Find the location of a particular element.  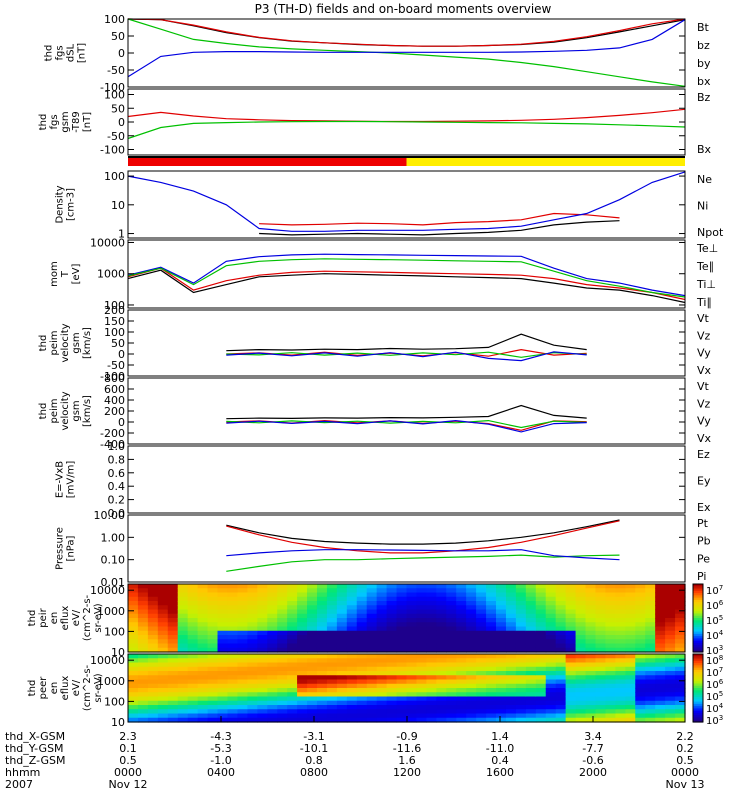

series-Vt is located at coordinates (406, 342).